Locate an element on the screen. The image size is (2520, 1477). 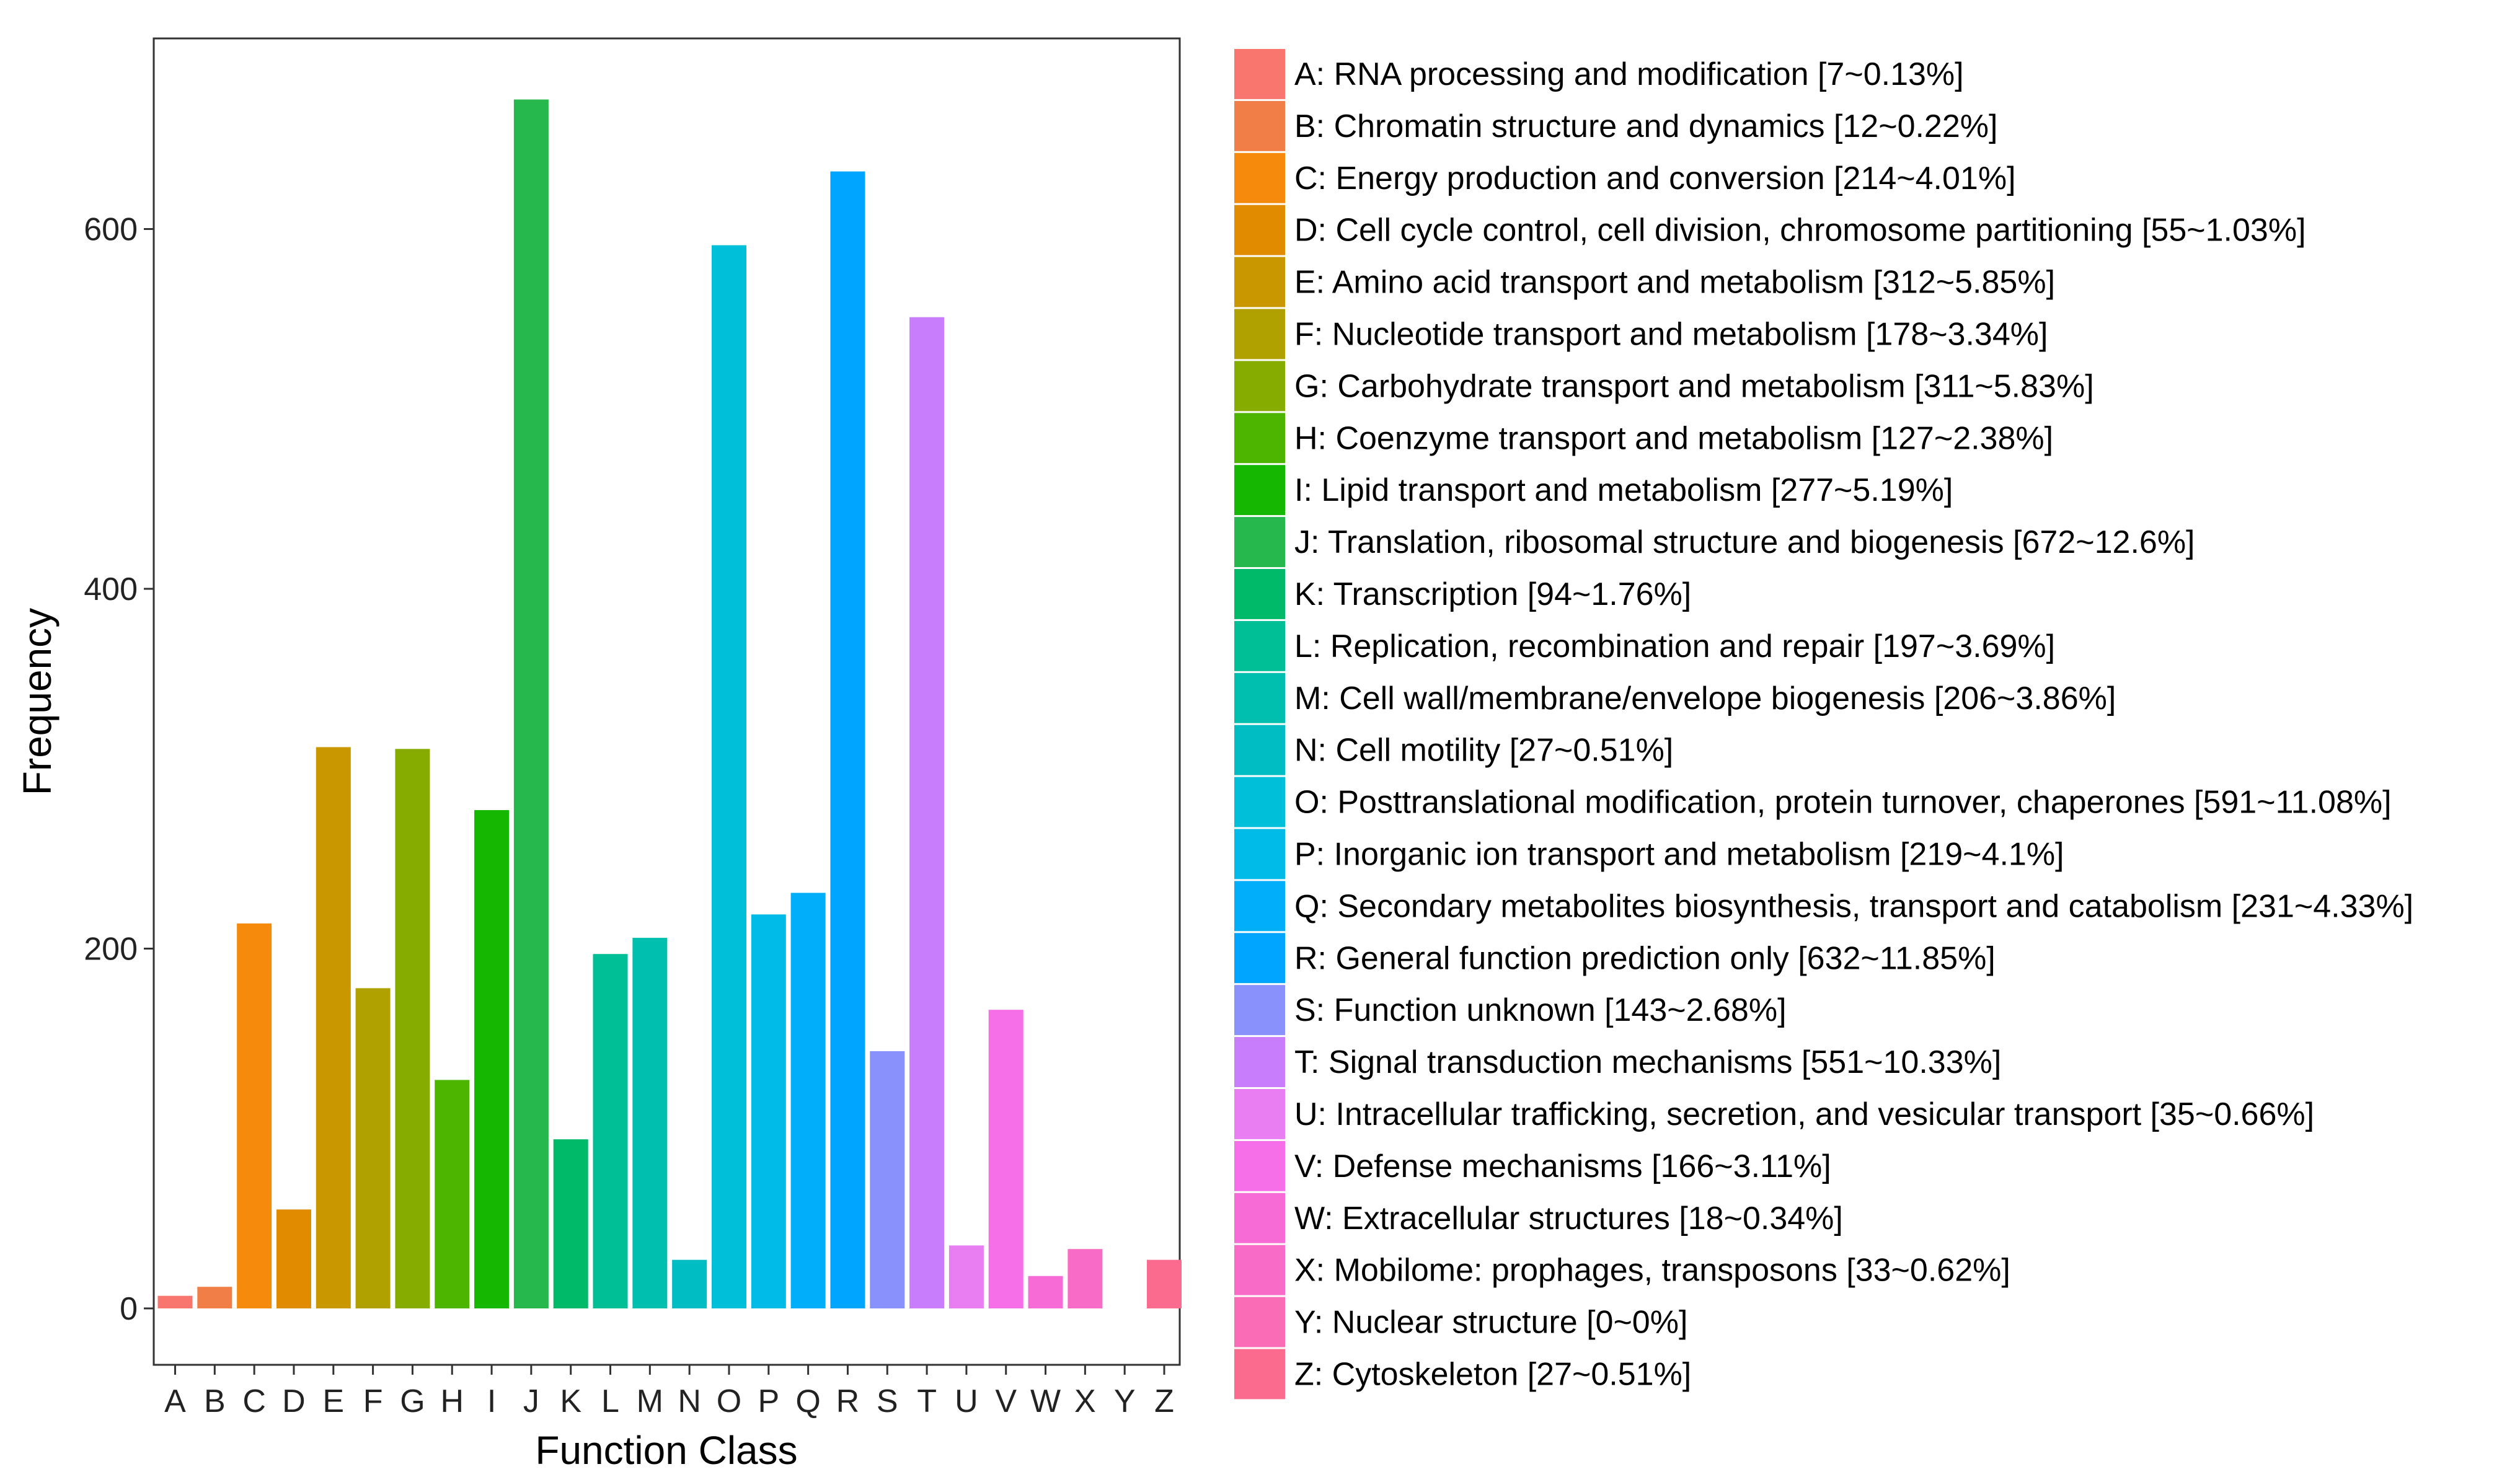
x-tick-label: L is located at coordinates (610, 1401).